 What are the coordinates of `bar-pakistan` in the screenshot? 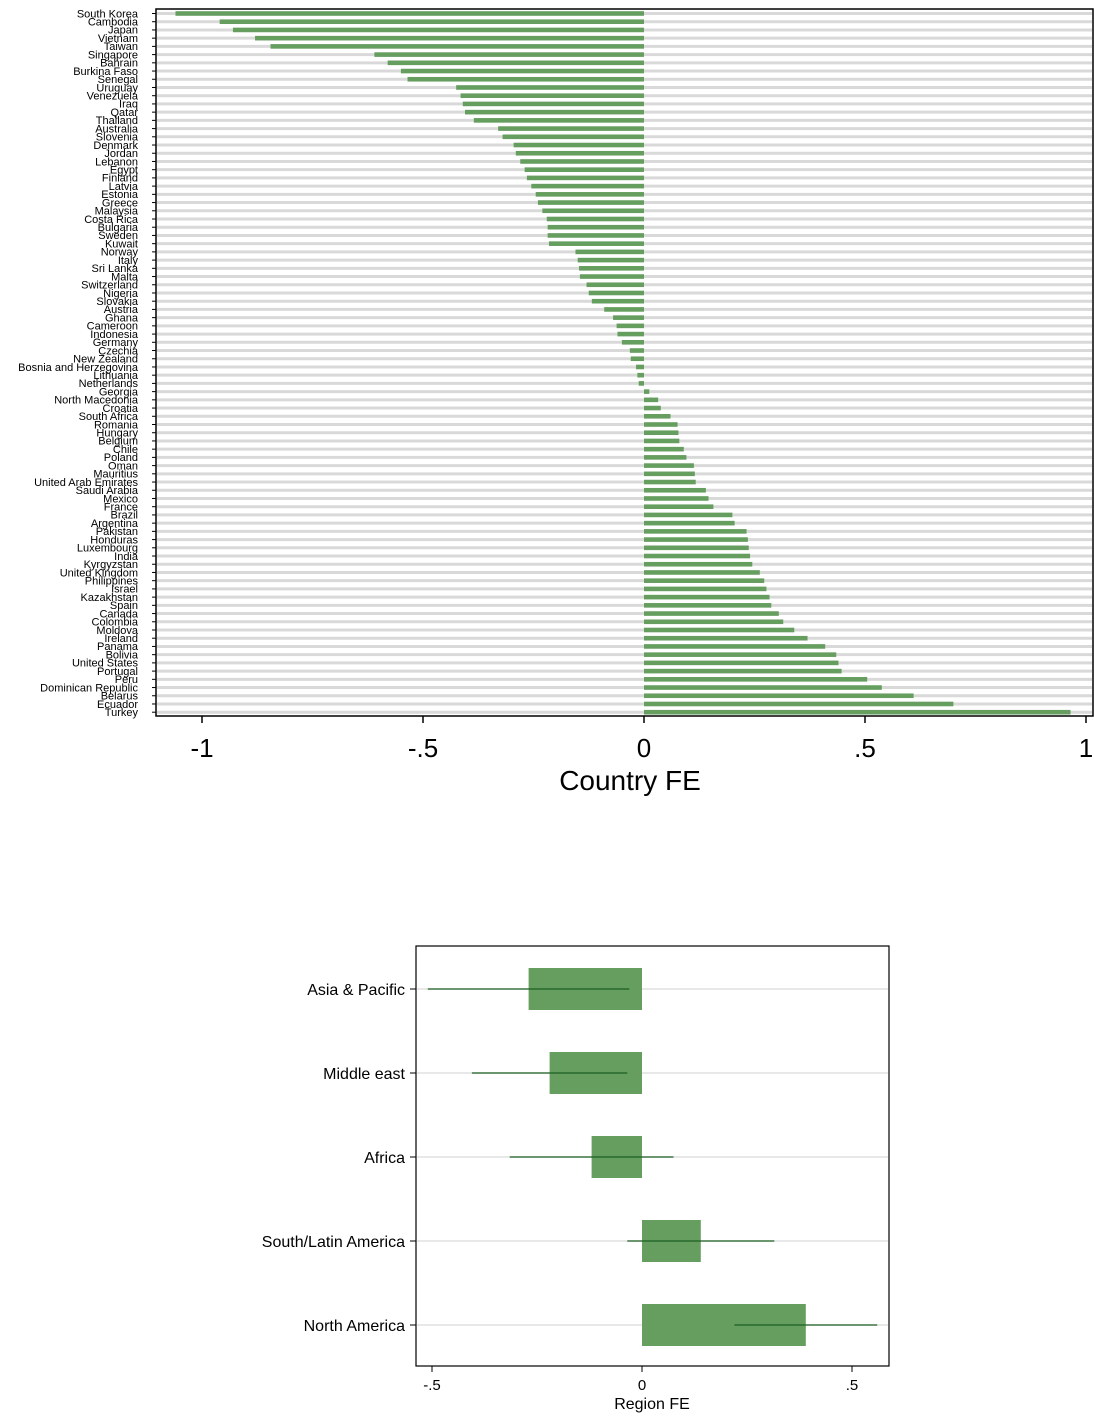 It's located at (695, 531).